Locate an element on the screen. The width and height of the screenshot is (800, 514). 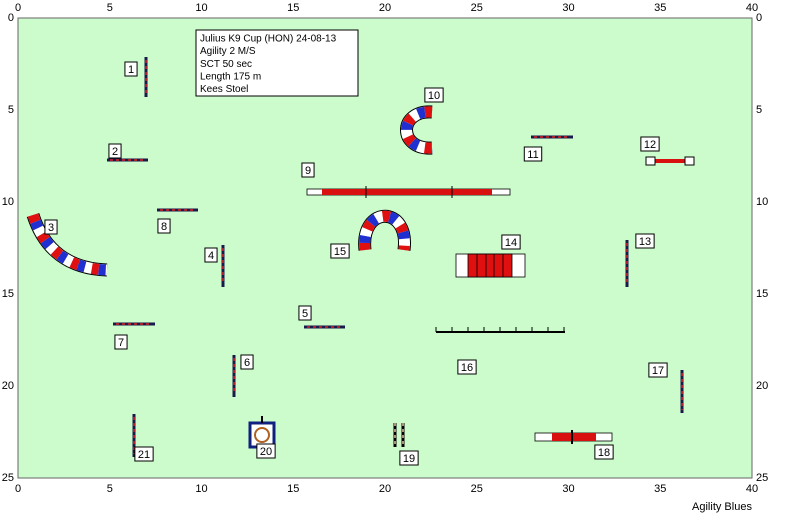
obstacle-label: 1 is located at coordinates (131, 69).